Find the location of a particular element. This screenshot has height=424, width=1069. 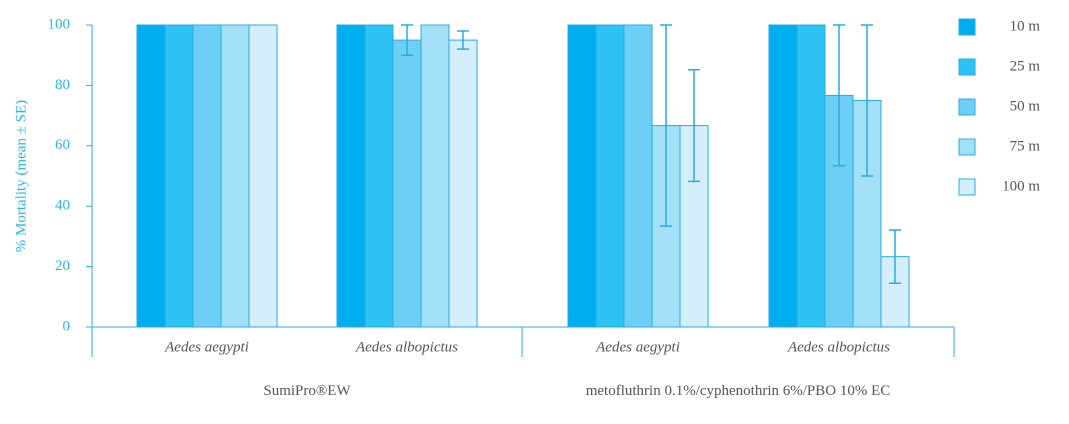

legend-label: 50 m is located at coordinates (1025, 106).